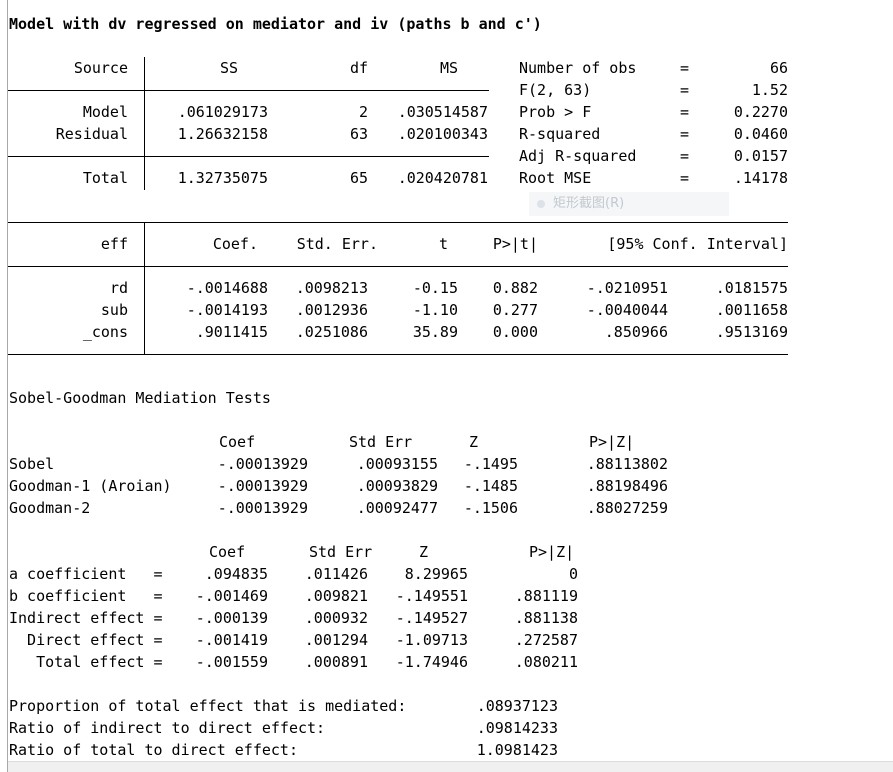 This screenshot has width=893, height=772. I want to click on ratio-value: 1.0981423, so click(517, 750).